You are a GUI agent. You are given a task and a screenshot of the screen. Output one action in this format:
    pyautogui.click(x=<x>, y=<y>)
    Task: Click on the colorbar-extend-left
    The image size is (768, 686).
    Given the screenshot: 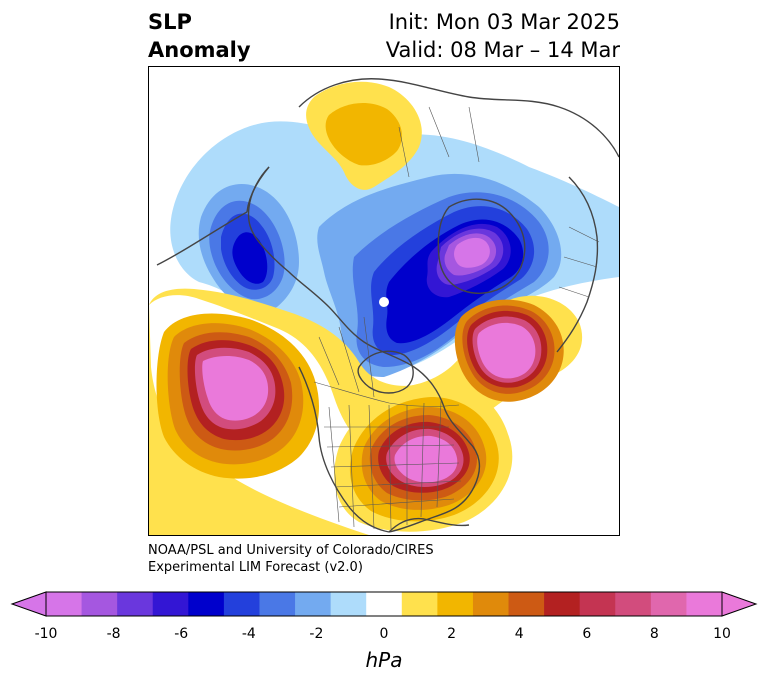 What is the action you would take?
    pyautogui.click(x=28, y=604)
    